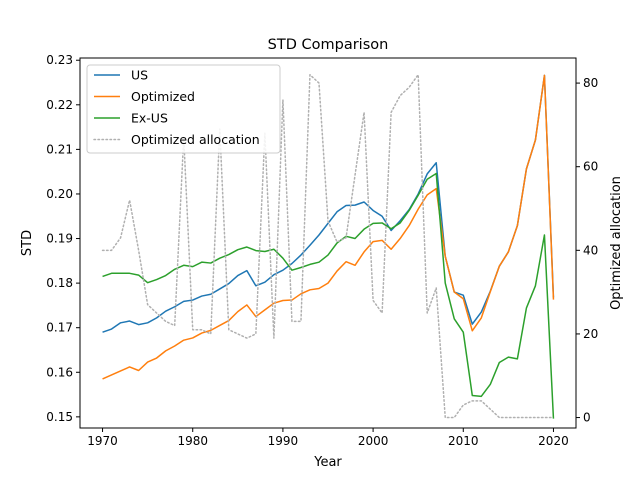 This screenshot has height=480, width=640. I want to click on x-tick-label: 2010, so click(463, 441).